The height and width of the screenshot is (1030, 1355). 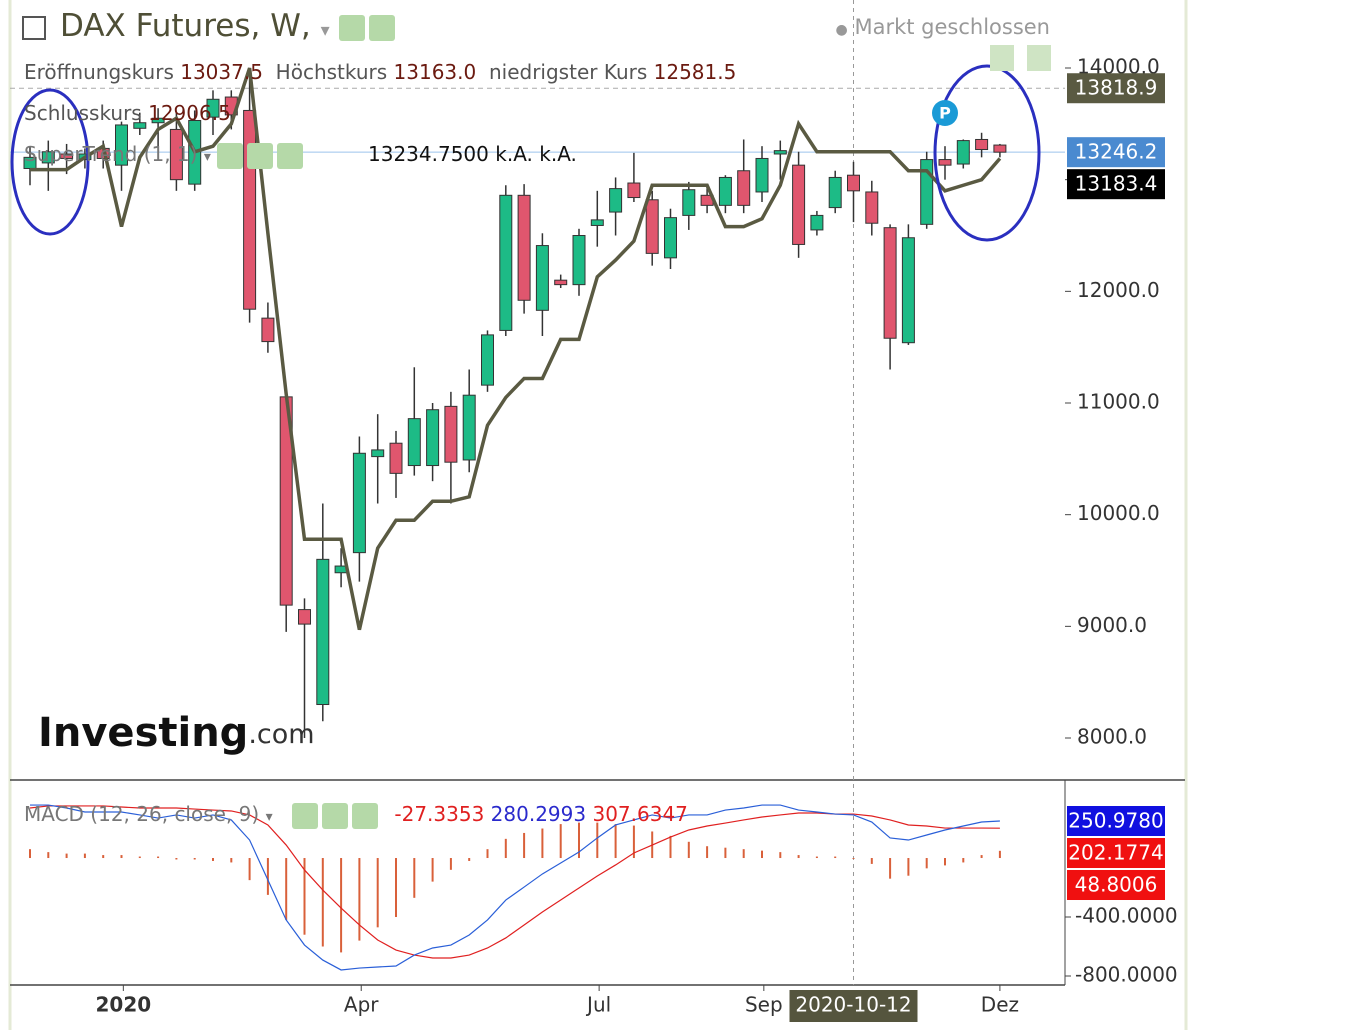 What do you see at coordinates (331, 72) in the screenshot?
I see `ohlc-label: Höchstkurs` at bounding box center [331, 72].